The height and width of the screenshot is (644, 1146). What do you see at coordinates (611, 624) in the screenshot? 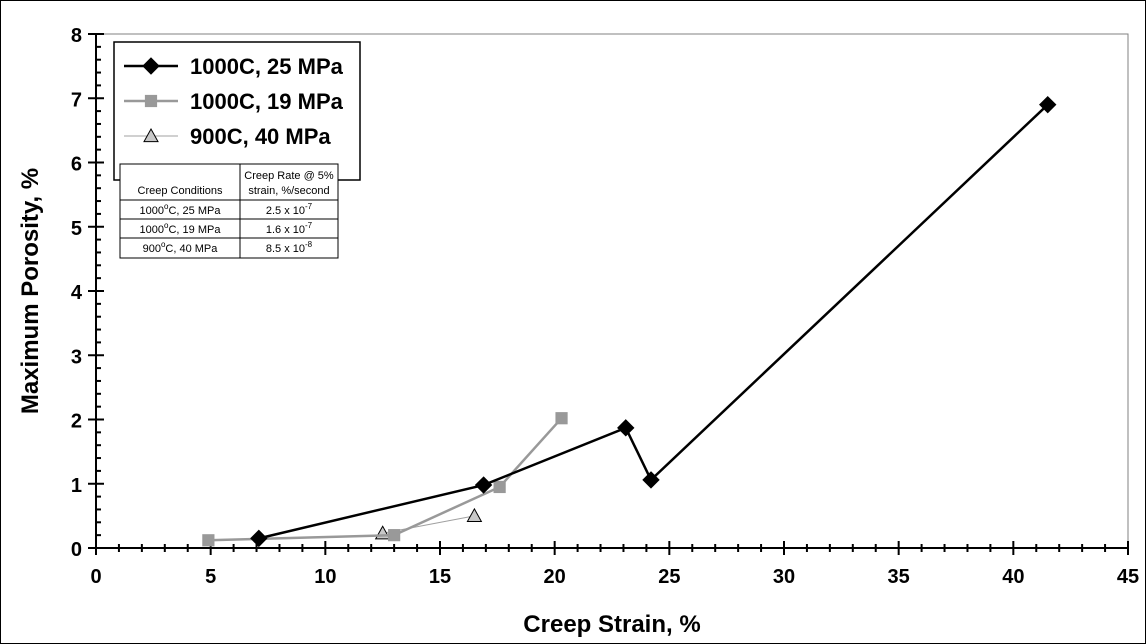
I see `x-axis-title: Creep Strain, %` at bounding box center [611, 624].